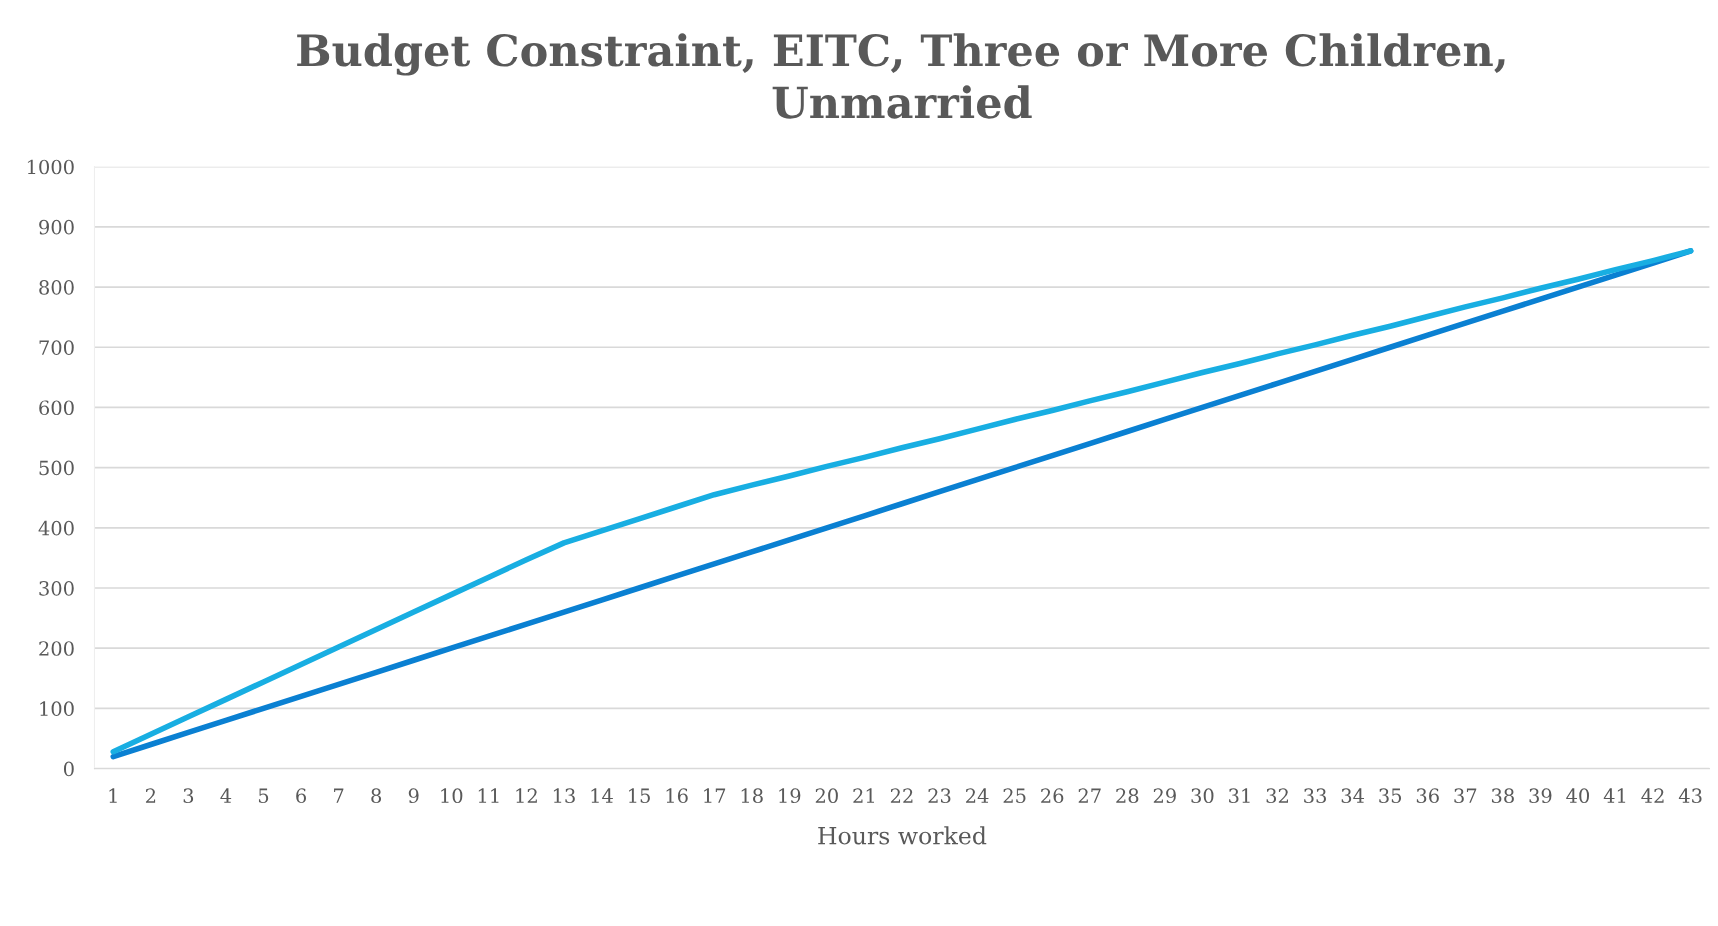 The height and width of the screenshot is (926, 1718). Describe the element at coordinates (1465, 796) in the screenshot. I see `x-tick-label: 37` at that location.